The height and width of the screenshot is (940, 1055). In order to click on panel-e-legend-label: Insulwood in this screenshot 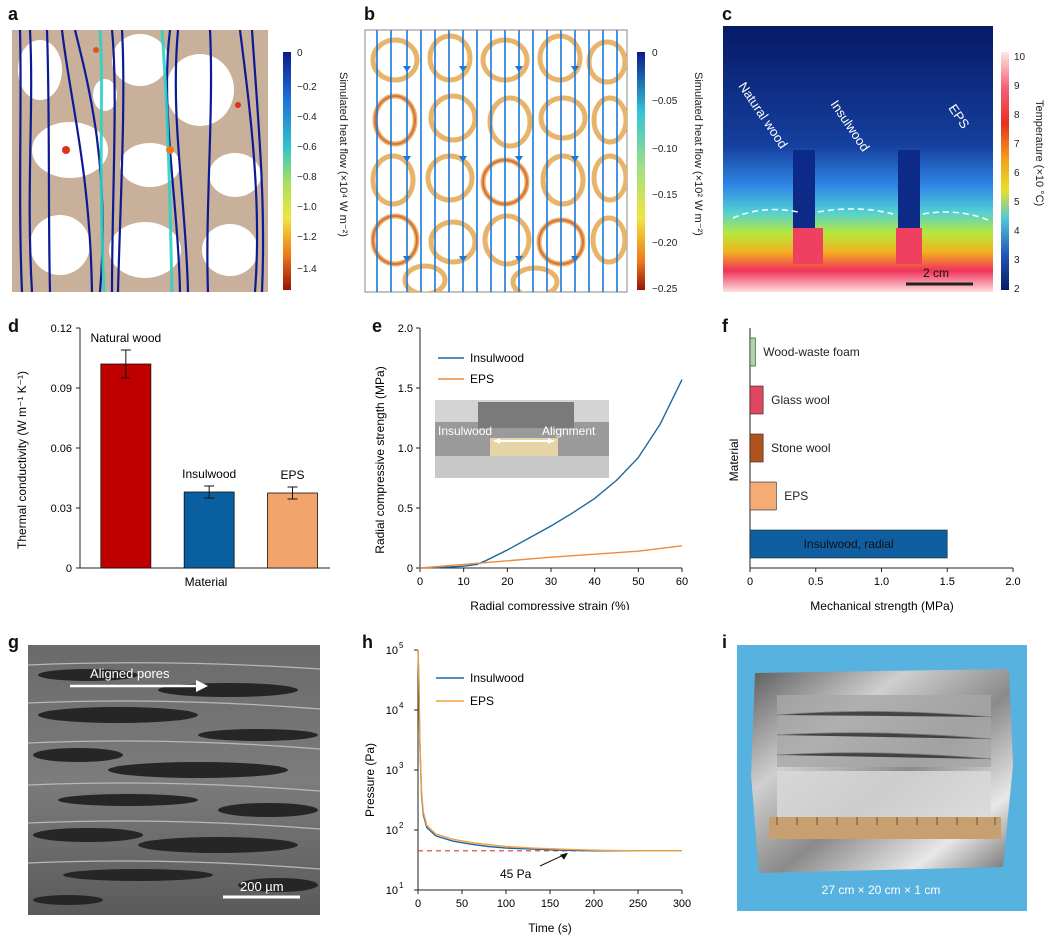, I will do `click(497, 358)`.